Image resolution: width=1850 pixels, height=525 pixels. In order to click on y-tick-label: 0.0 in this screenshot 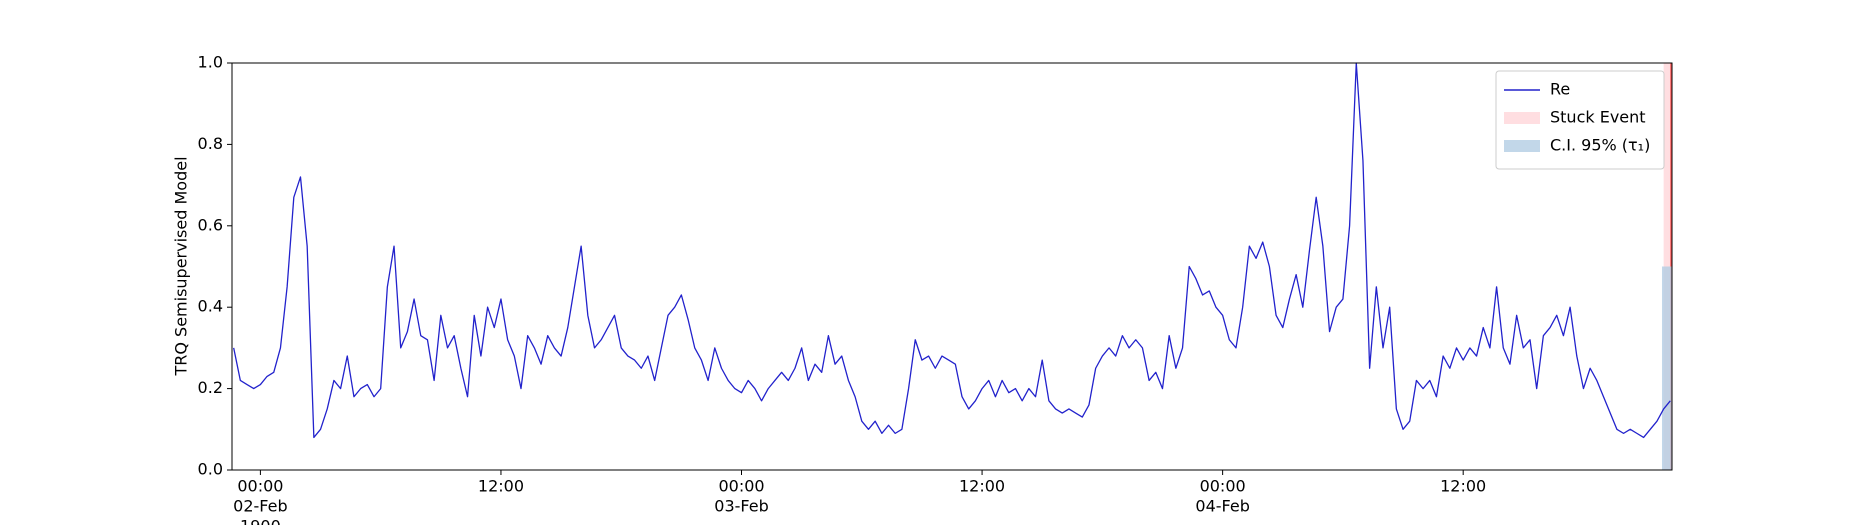, I will do `click(210, 469)`.